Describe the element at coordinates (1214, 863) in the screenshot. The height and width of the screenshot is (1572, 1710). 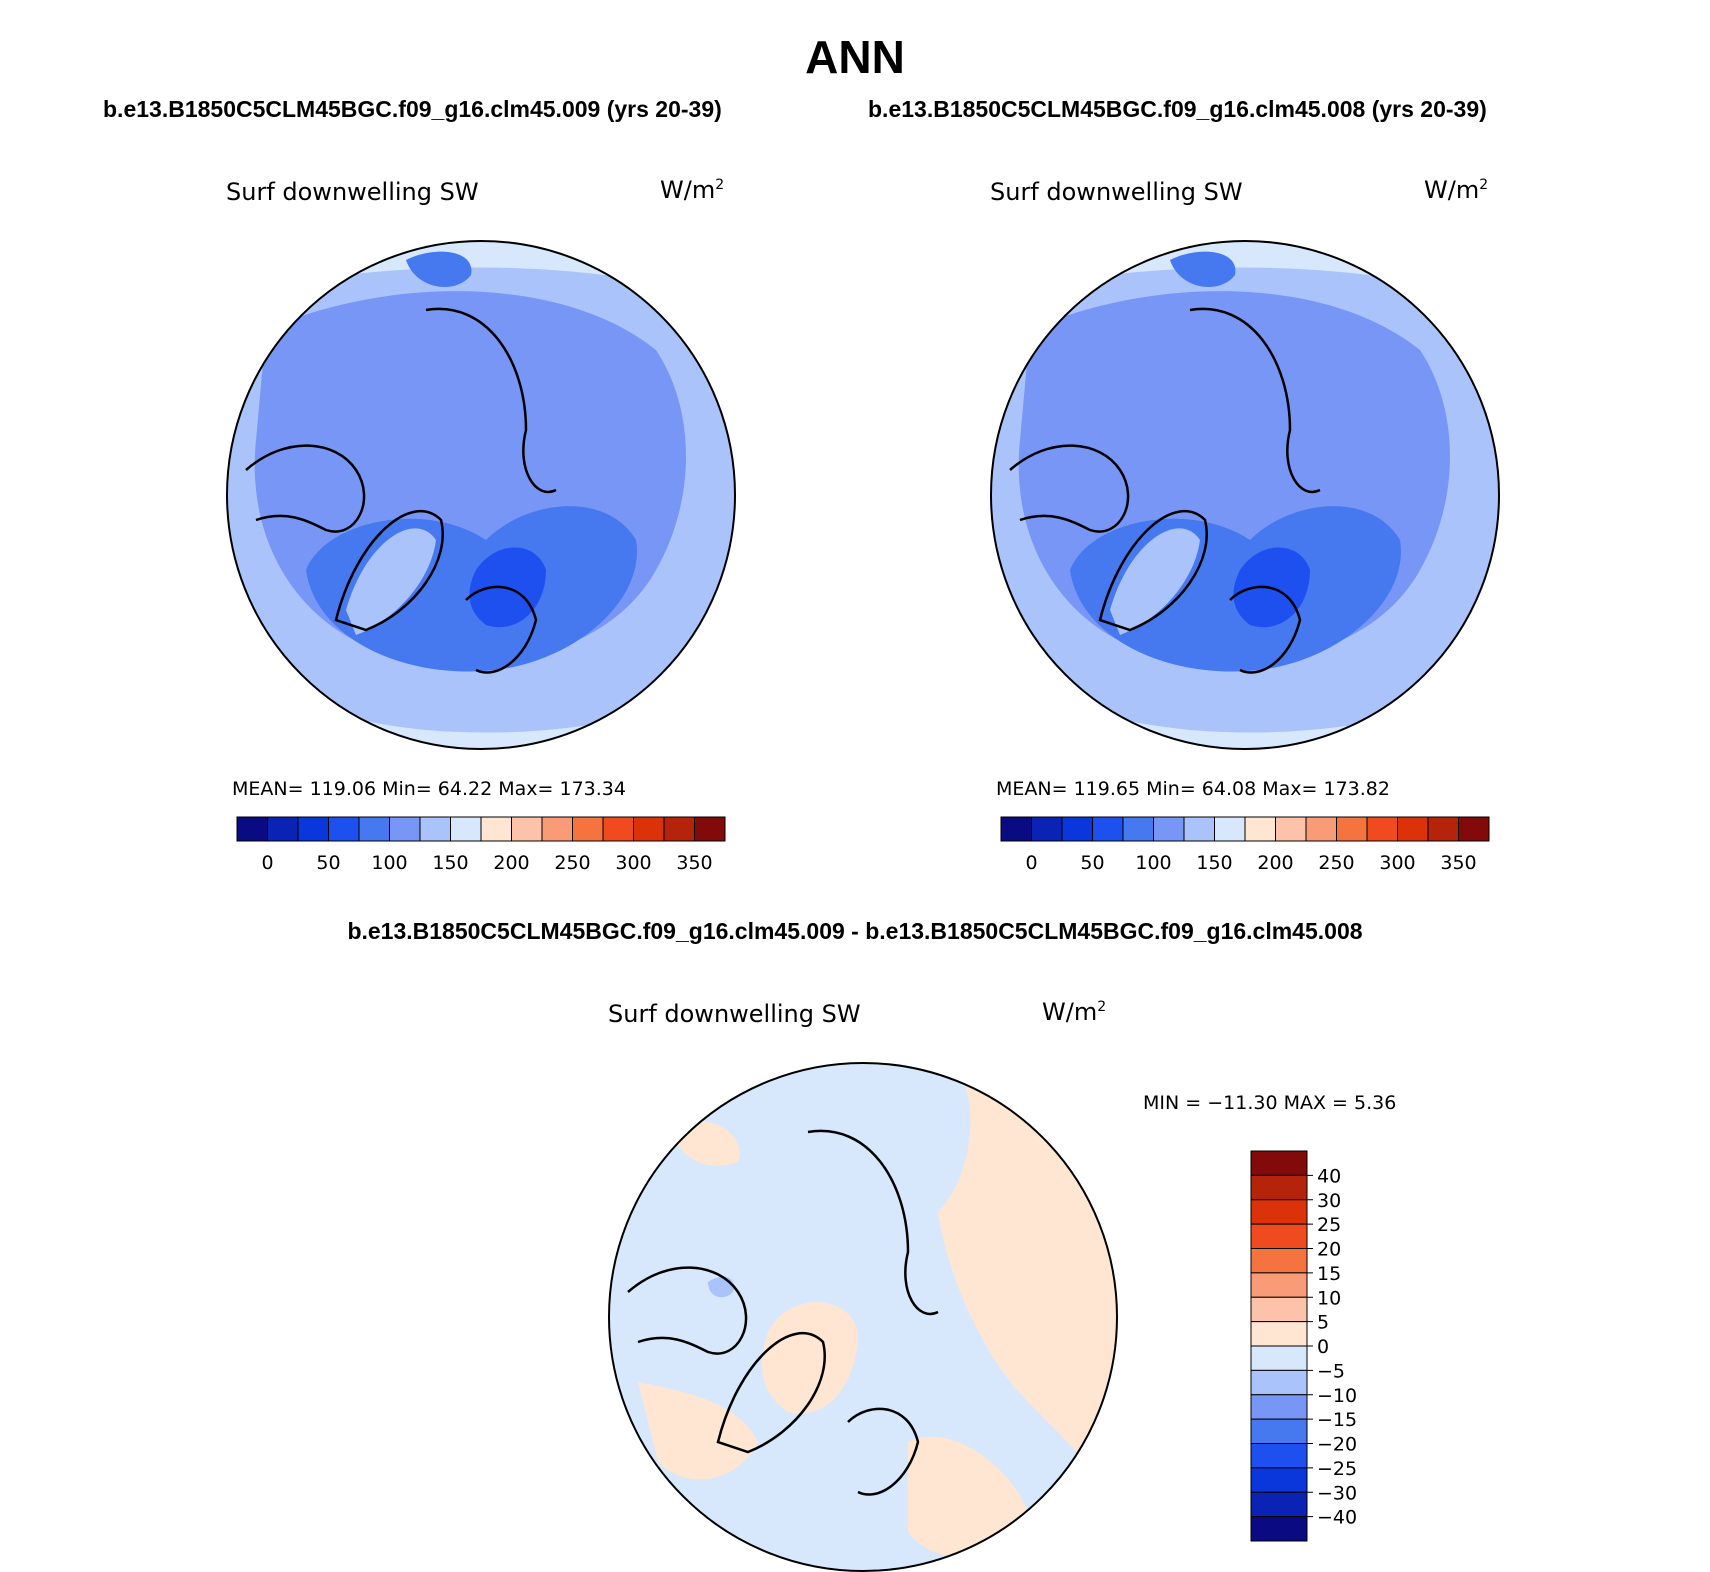
I see `colorbar-right-tick-label: 150` at that location.